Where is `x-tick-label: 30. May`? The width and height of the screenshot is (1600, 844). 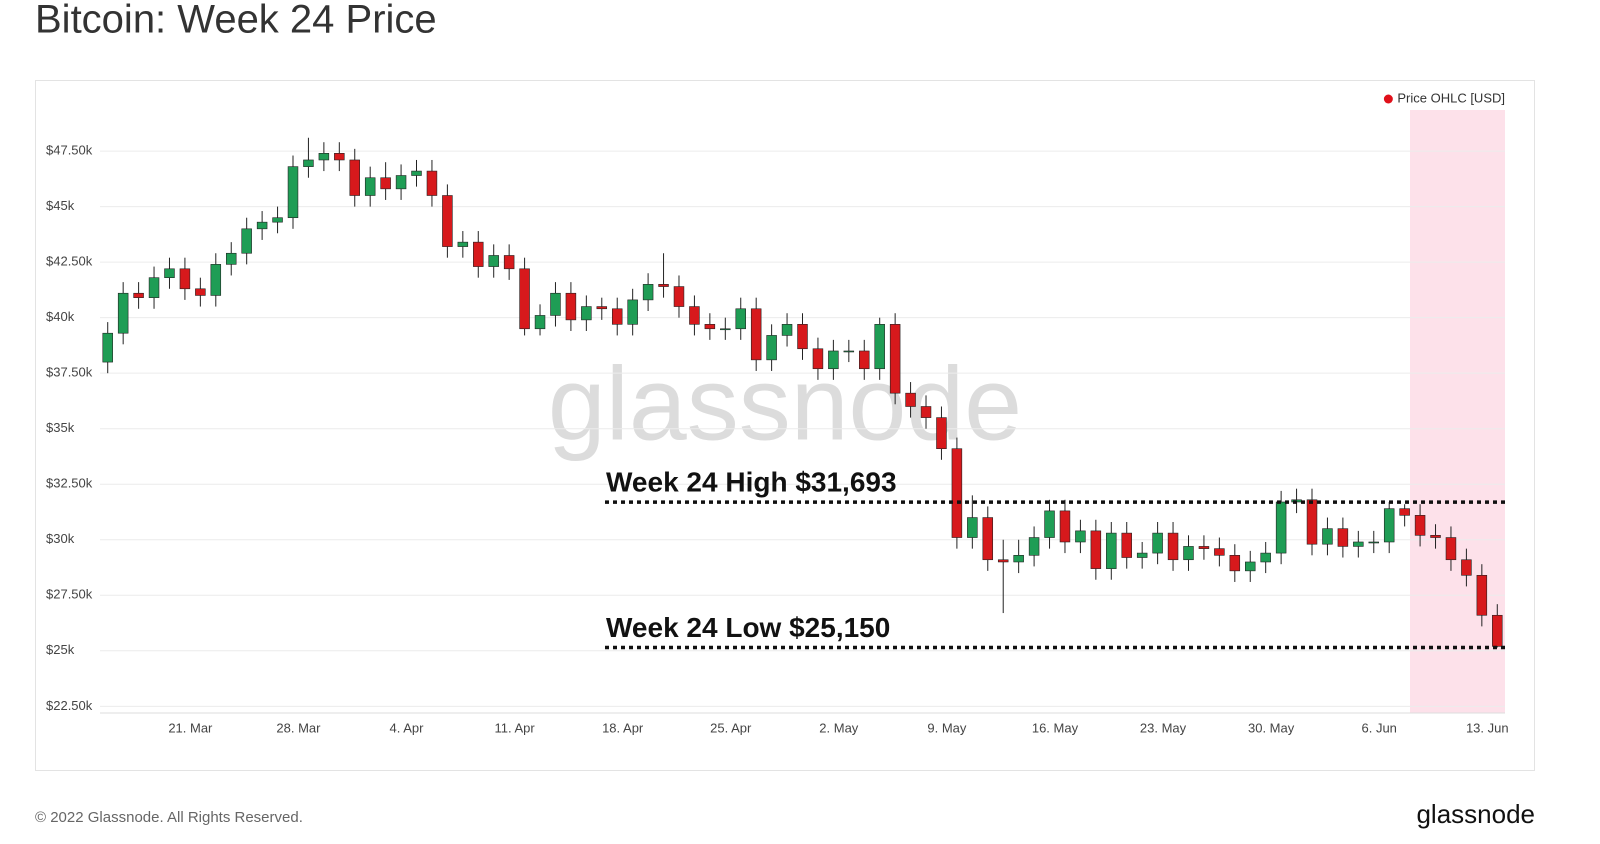 x-tick-label: 30. May is located at coordinates (1271, 727).